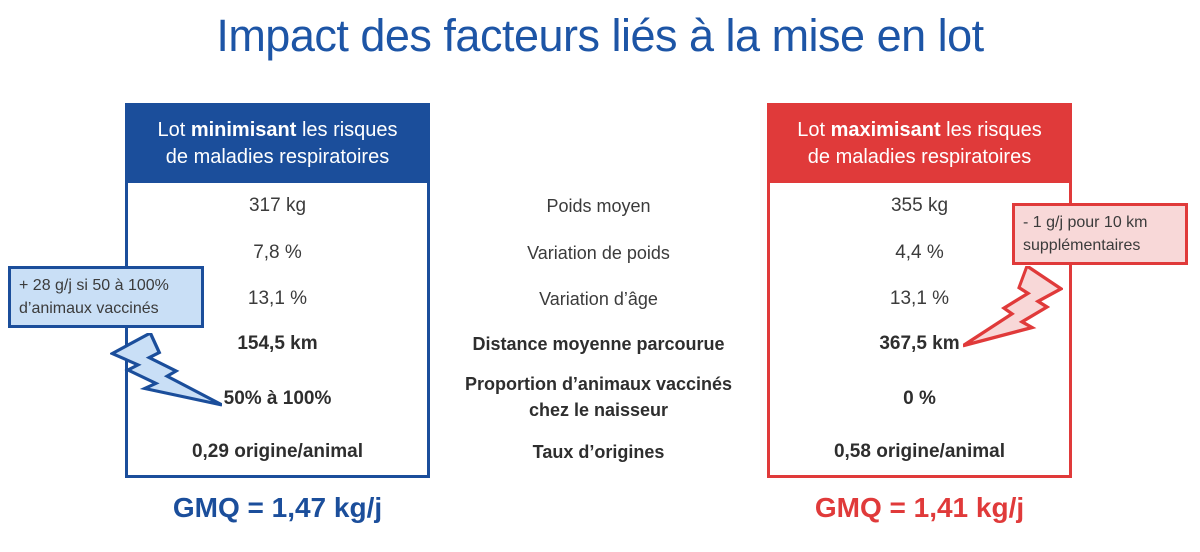 This screenshot has width=1200, height=552. Describe the element at coordinates (919, 205) in the screenshot. I see `lot-max-value: 355 kg` at that location.